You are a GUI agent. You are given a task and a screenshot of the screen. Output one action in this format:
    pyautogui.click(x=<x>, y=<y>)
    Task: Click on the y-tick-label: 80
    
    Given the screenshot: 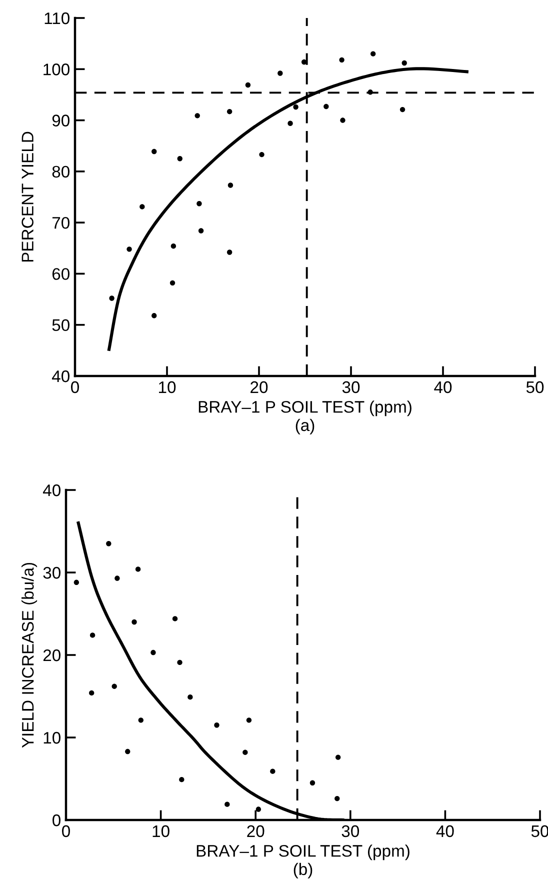 What is the action you would take?
    pyautogui.click(x=61, y=172)
    